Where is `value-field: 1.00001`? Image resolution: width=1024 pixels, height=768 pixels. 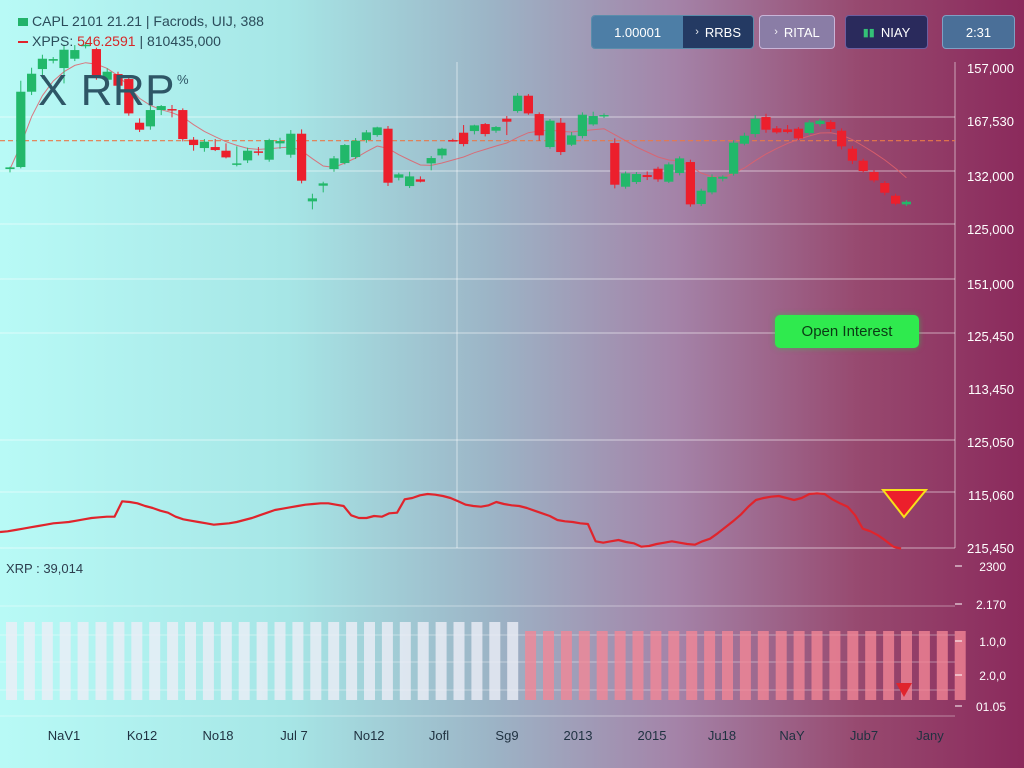
value-field: 1.00001 is located at coordinates (638, 32).